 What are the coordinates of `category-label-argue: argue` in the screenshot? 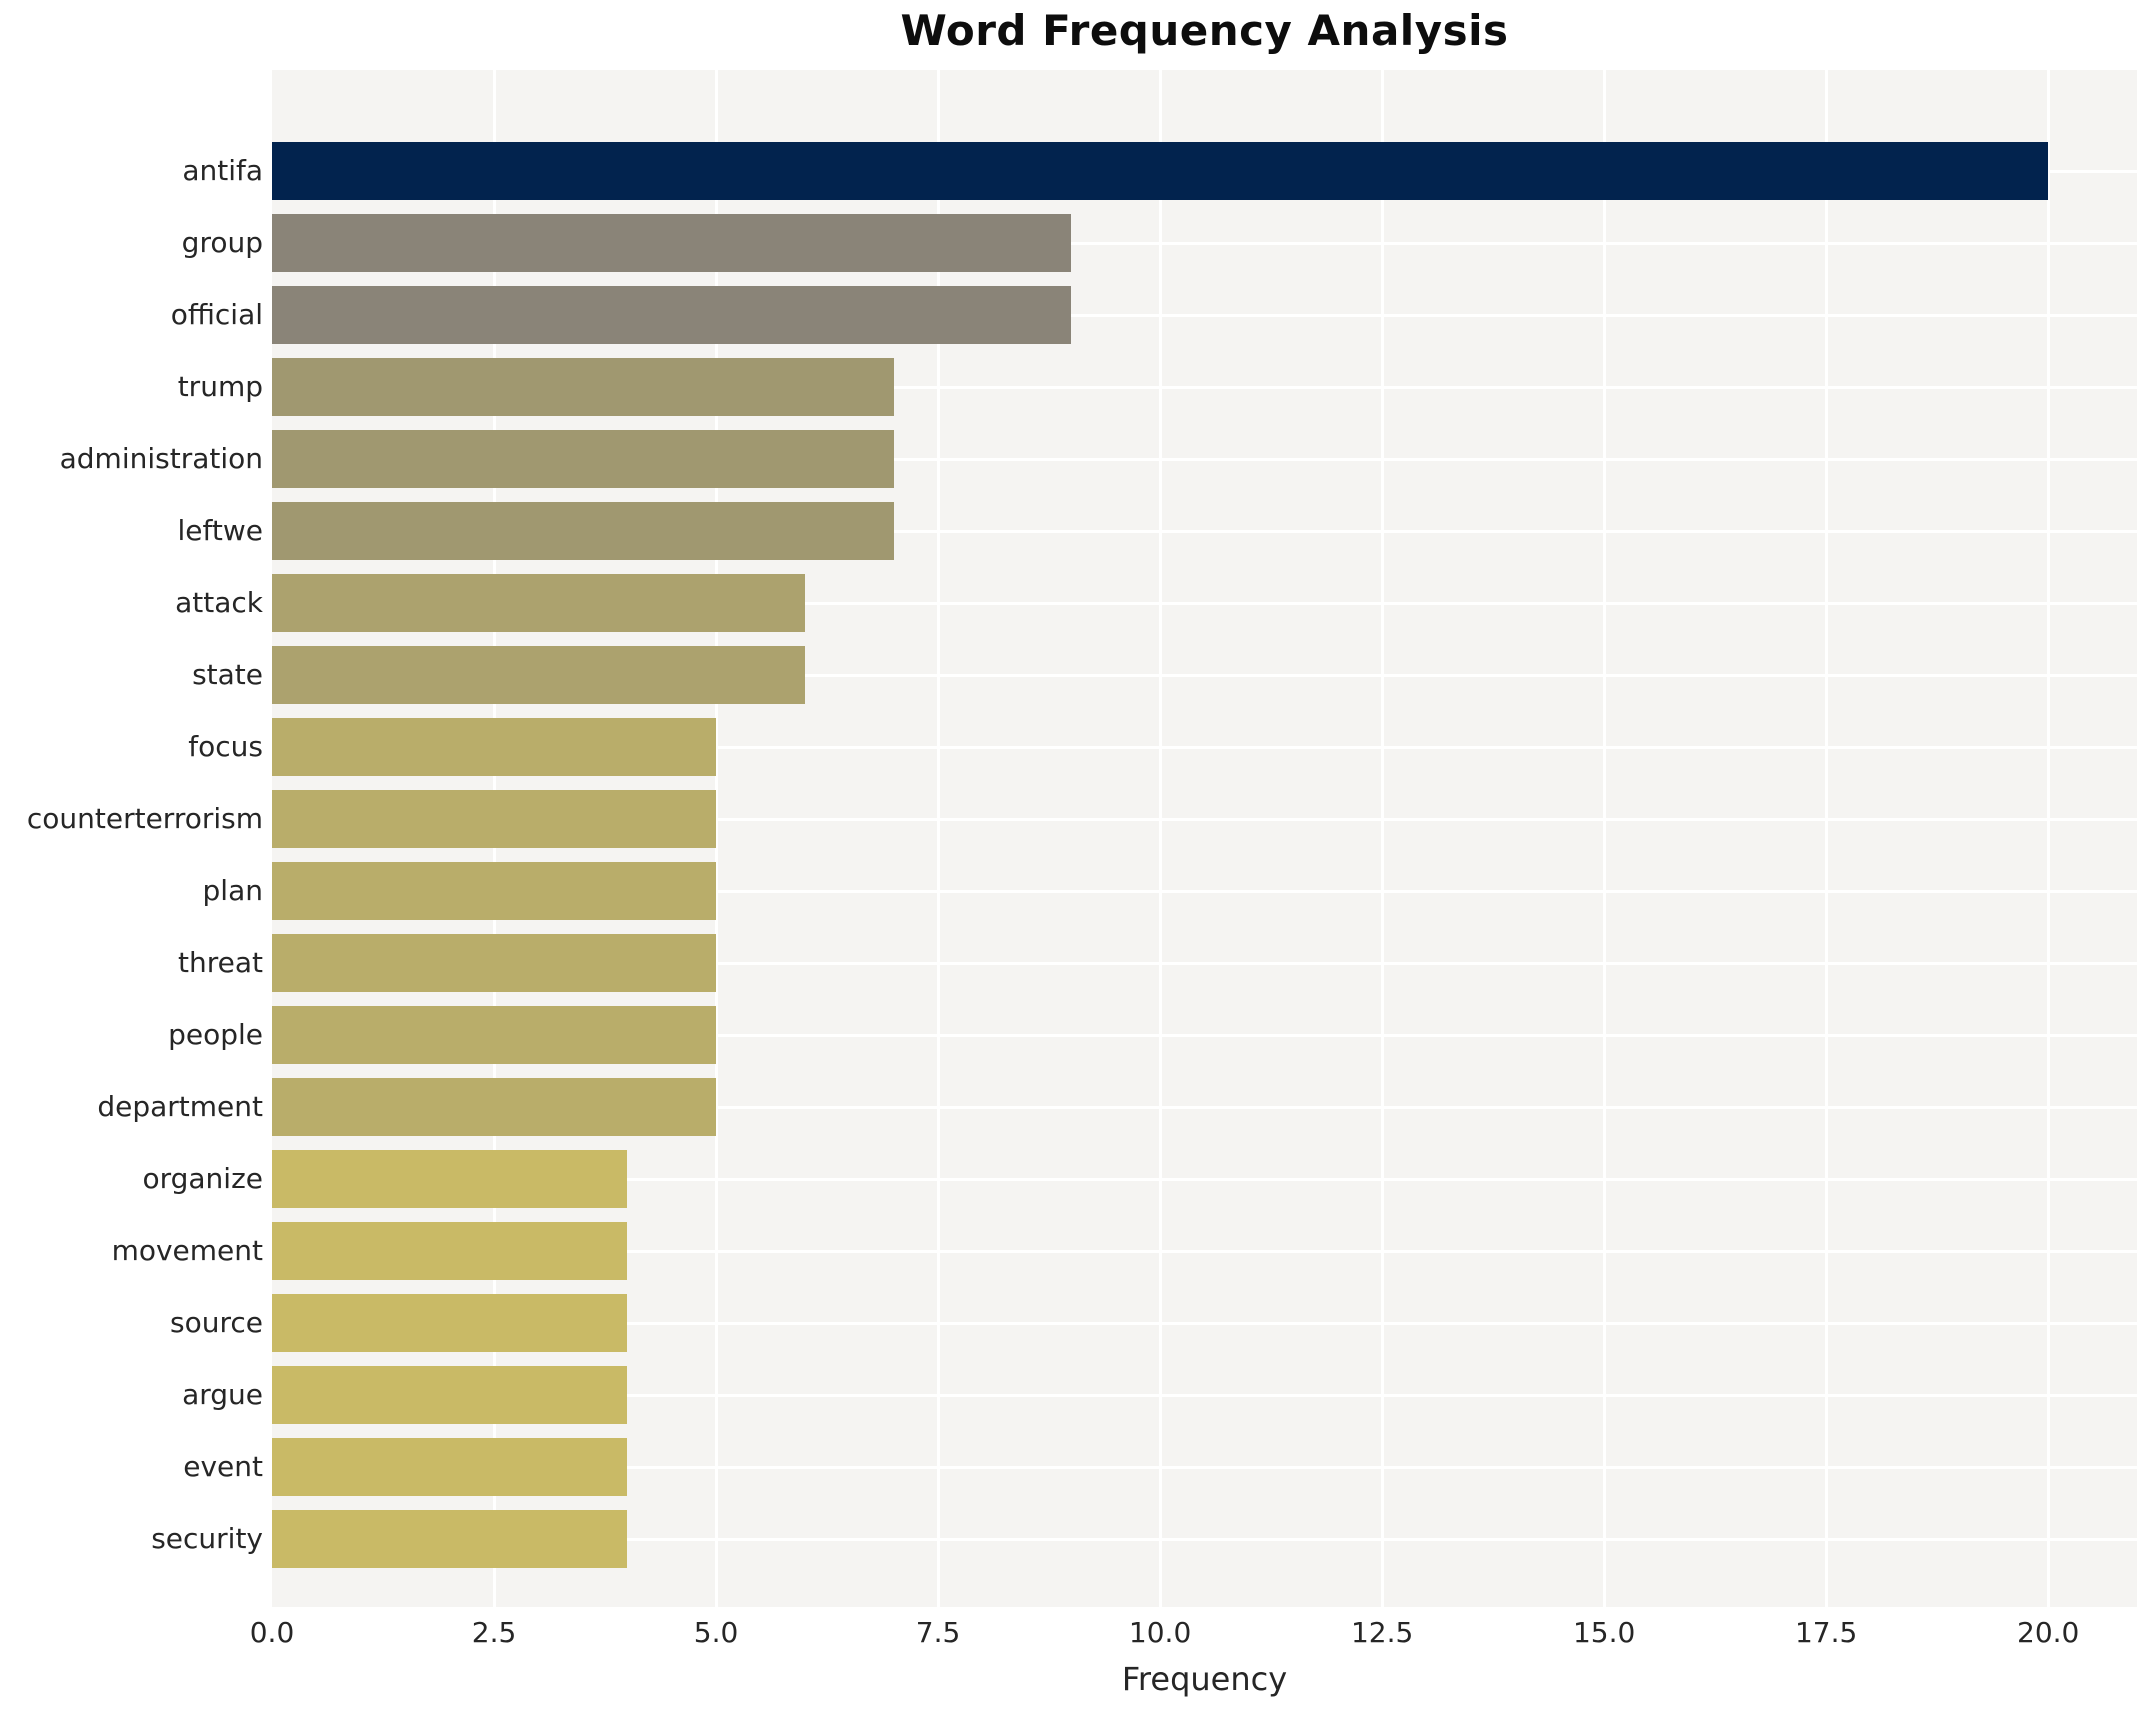 It's located at (222, 1394).